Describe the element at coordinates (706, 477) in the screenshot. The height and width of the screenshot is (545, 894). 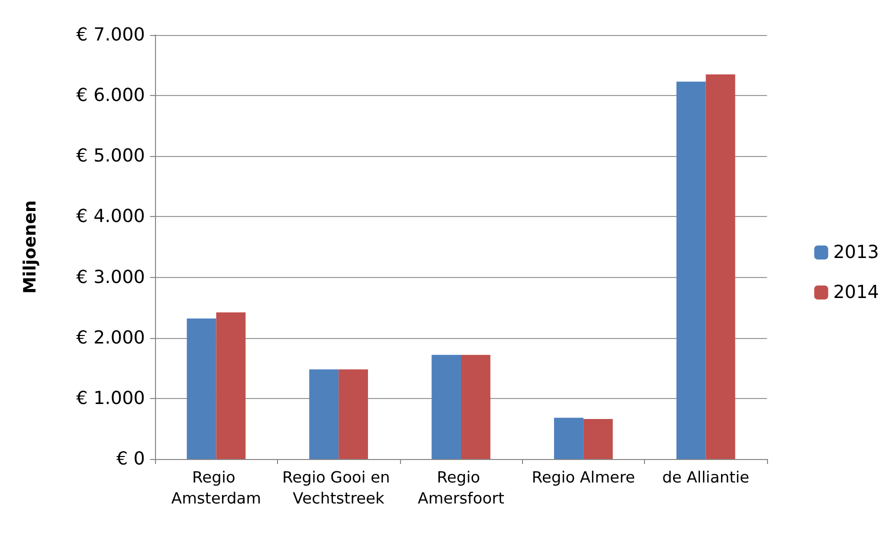
I see `x-tick-label: de Alliantie` at that location.